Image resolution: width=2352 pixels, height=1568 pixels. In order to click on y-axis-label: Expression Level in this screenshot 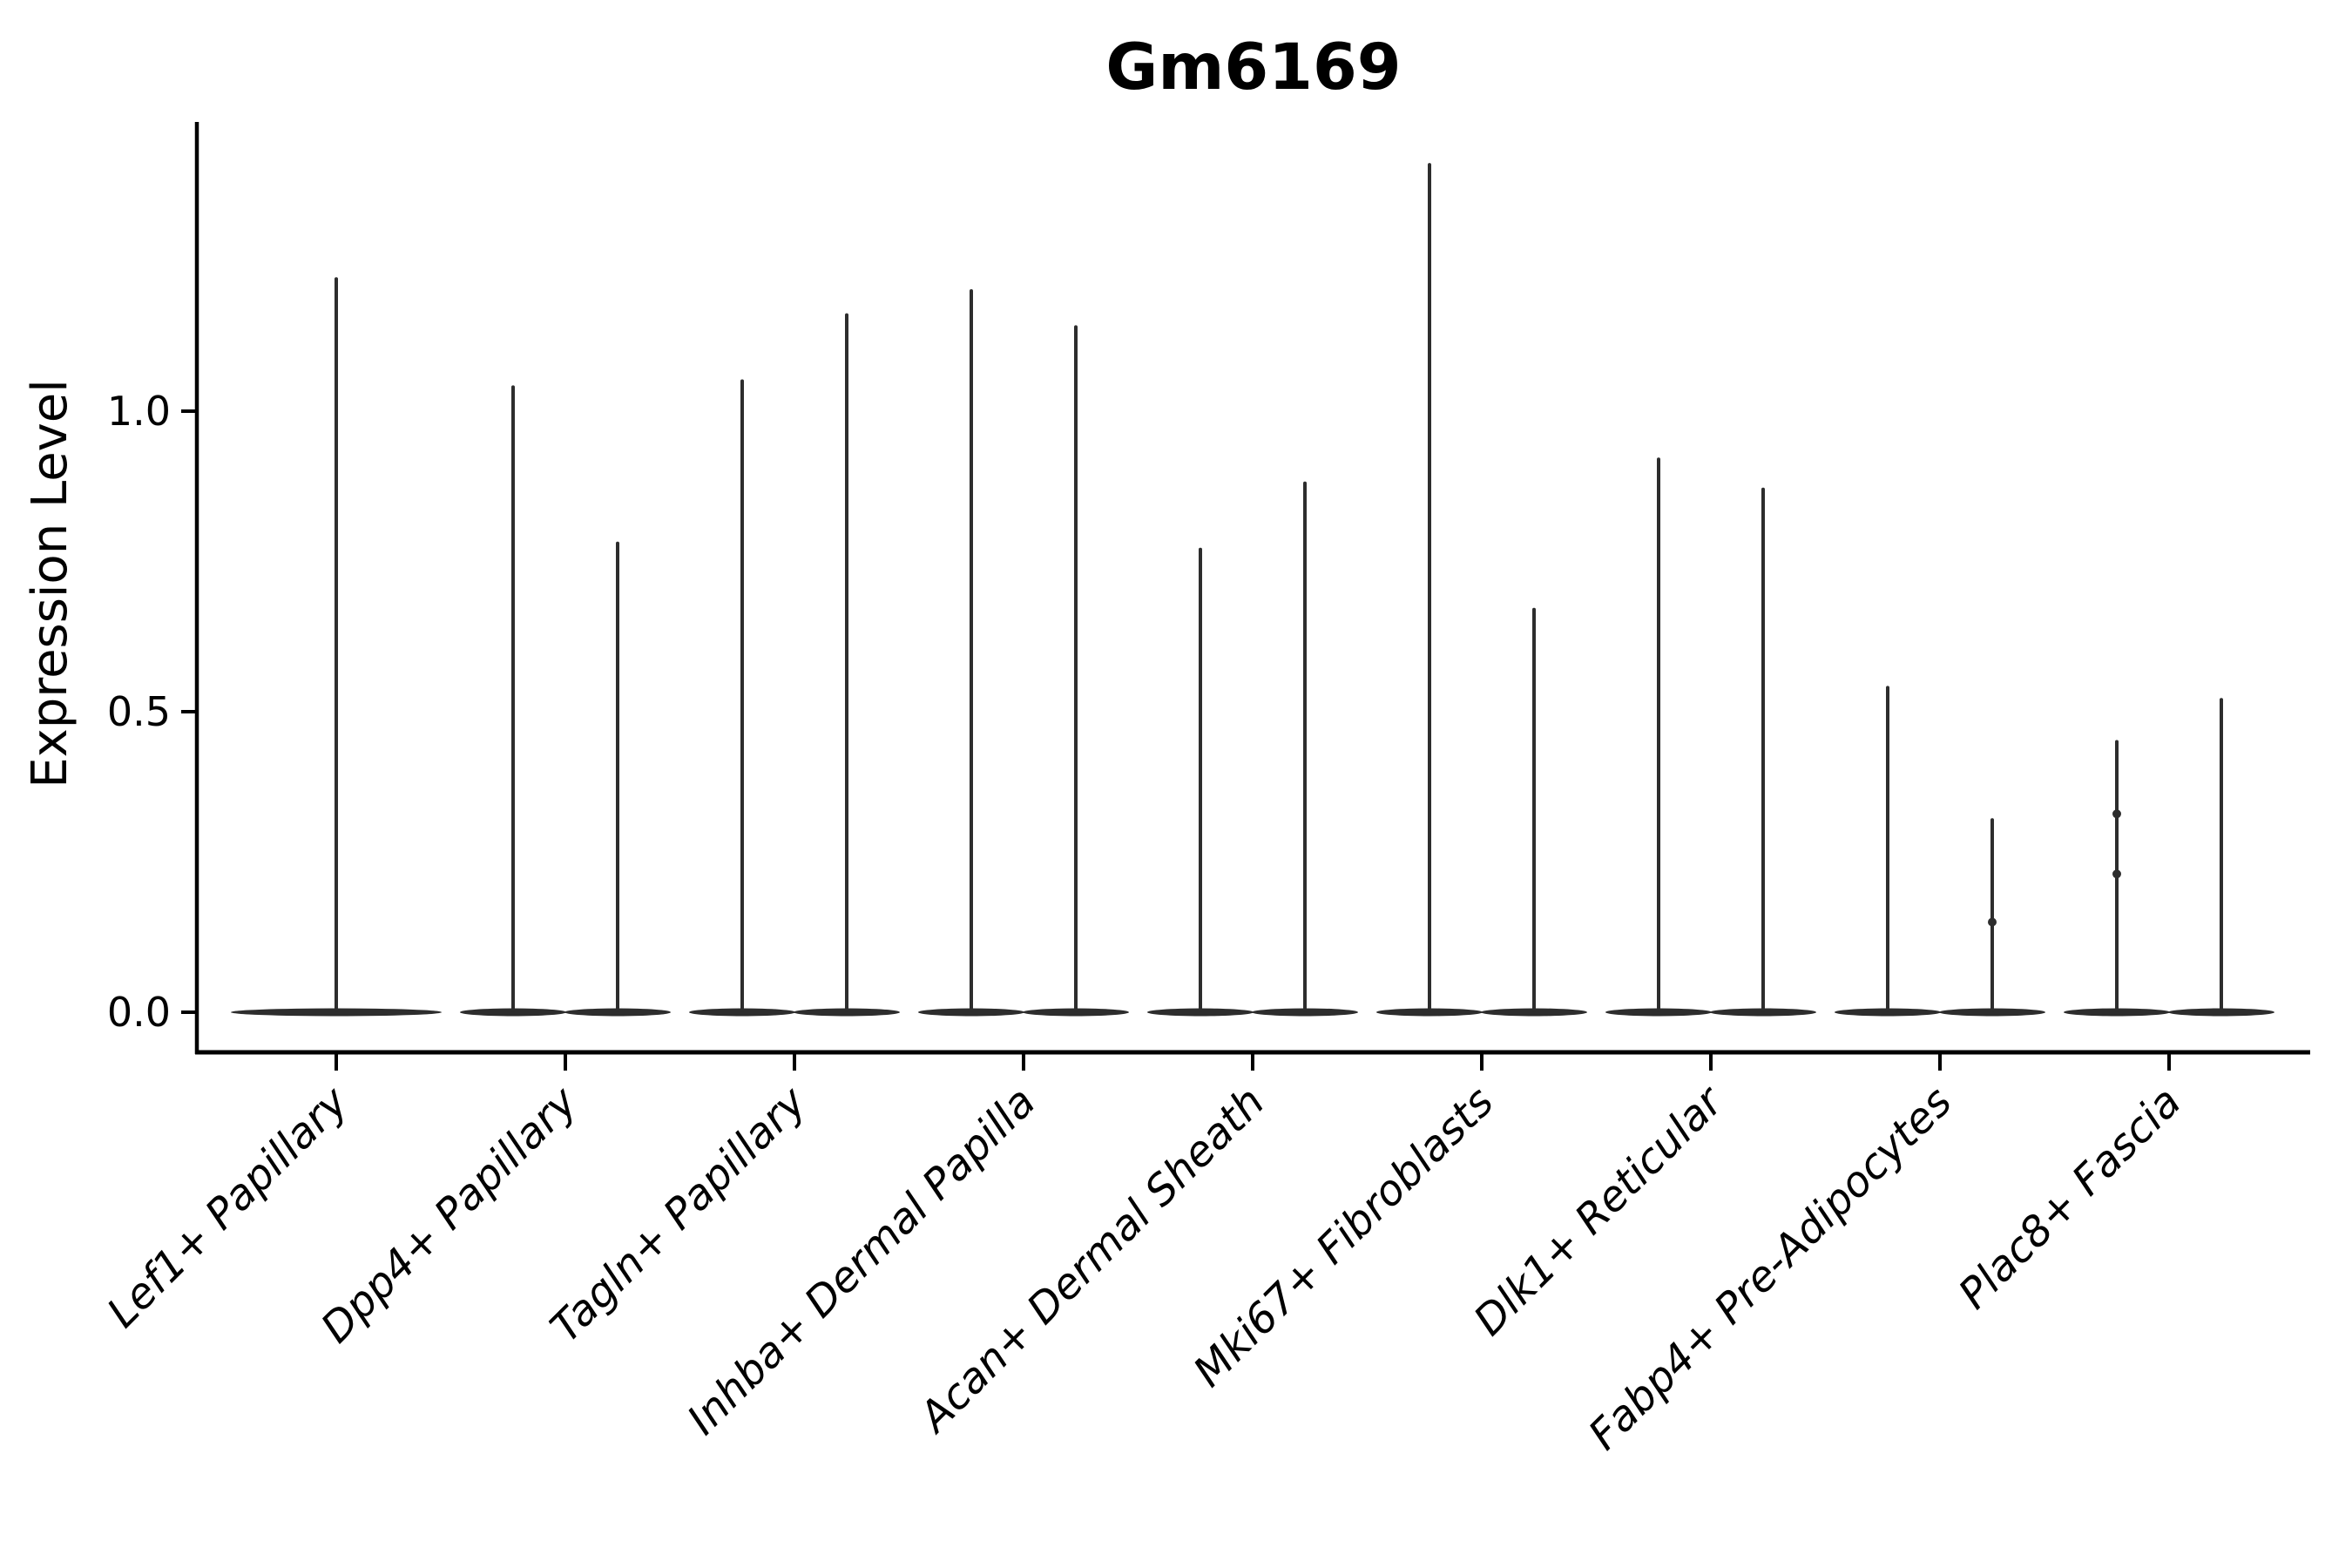, I will do `click(50, 583)`.